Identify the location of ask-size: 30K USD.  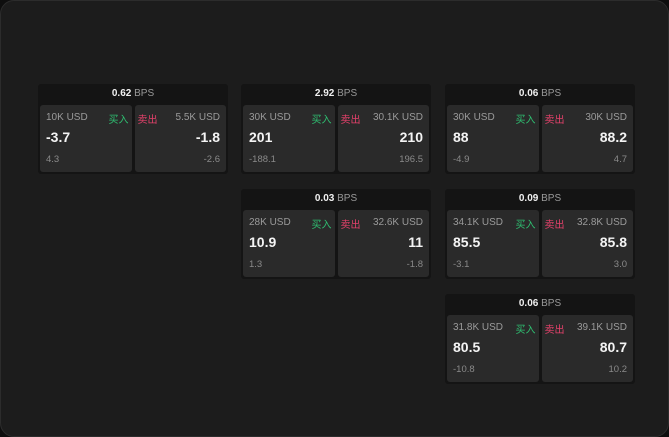
(606, 117).